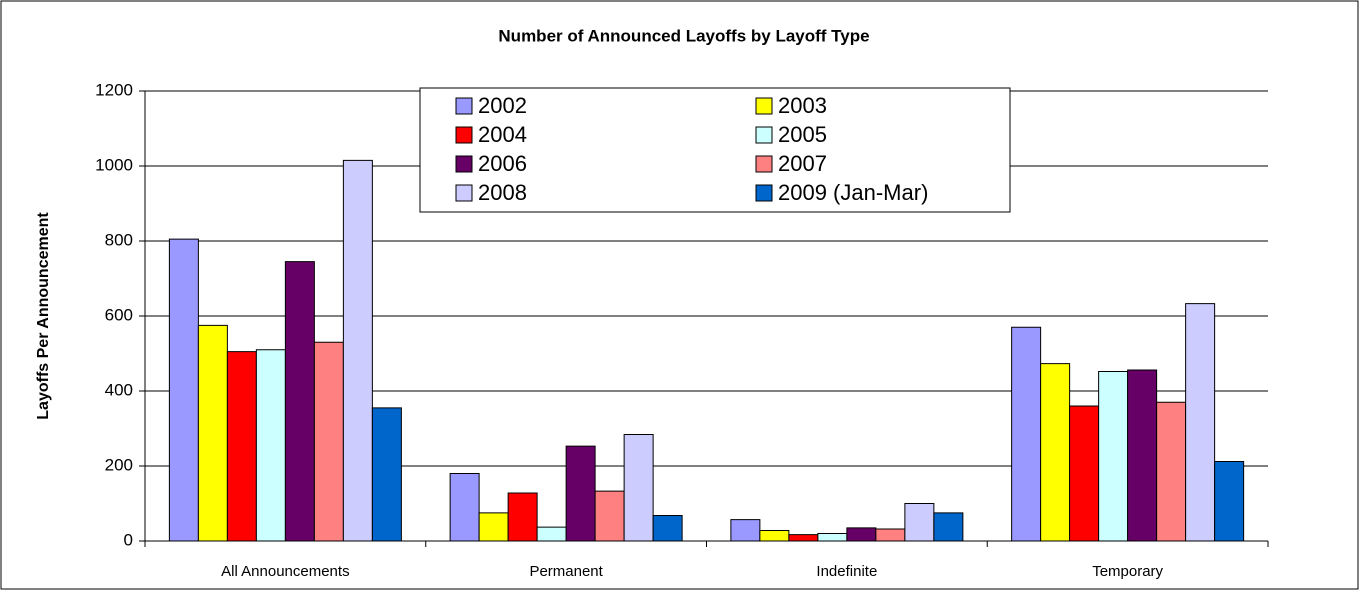 The width and height of the screenshot is (1359, 590). What do you see at coordinates (502, 134) in the screenshot?
I see `legend-label: 2004` at bounding box center [502, 134].